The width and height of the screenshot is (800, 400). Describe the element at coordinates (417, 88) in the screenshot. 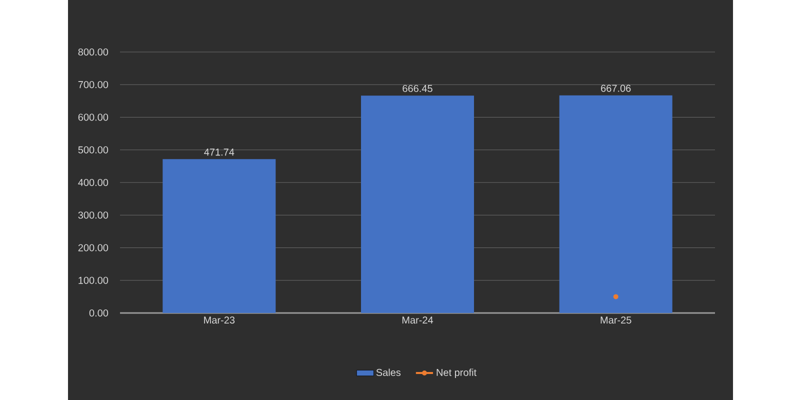

I see `data-label: 666.45` at that location.